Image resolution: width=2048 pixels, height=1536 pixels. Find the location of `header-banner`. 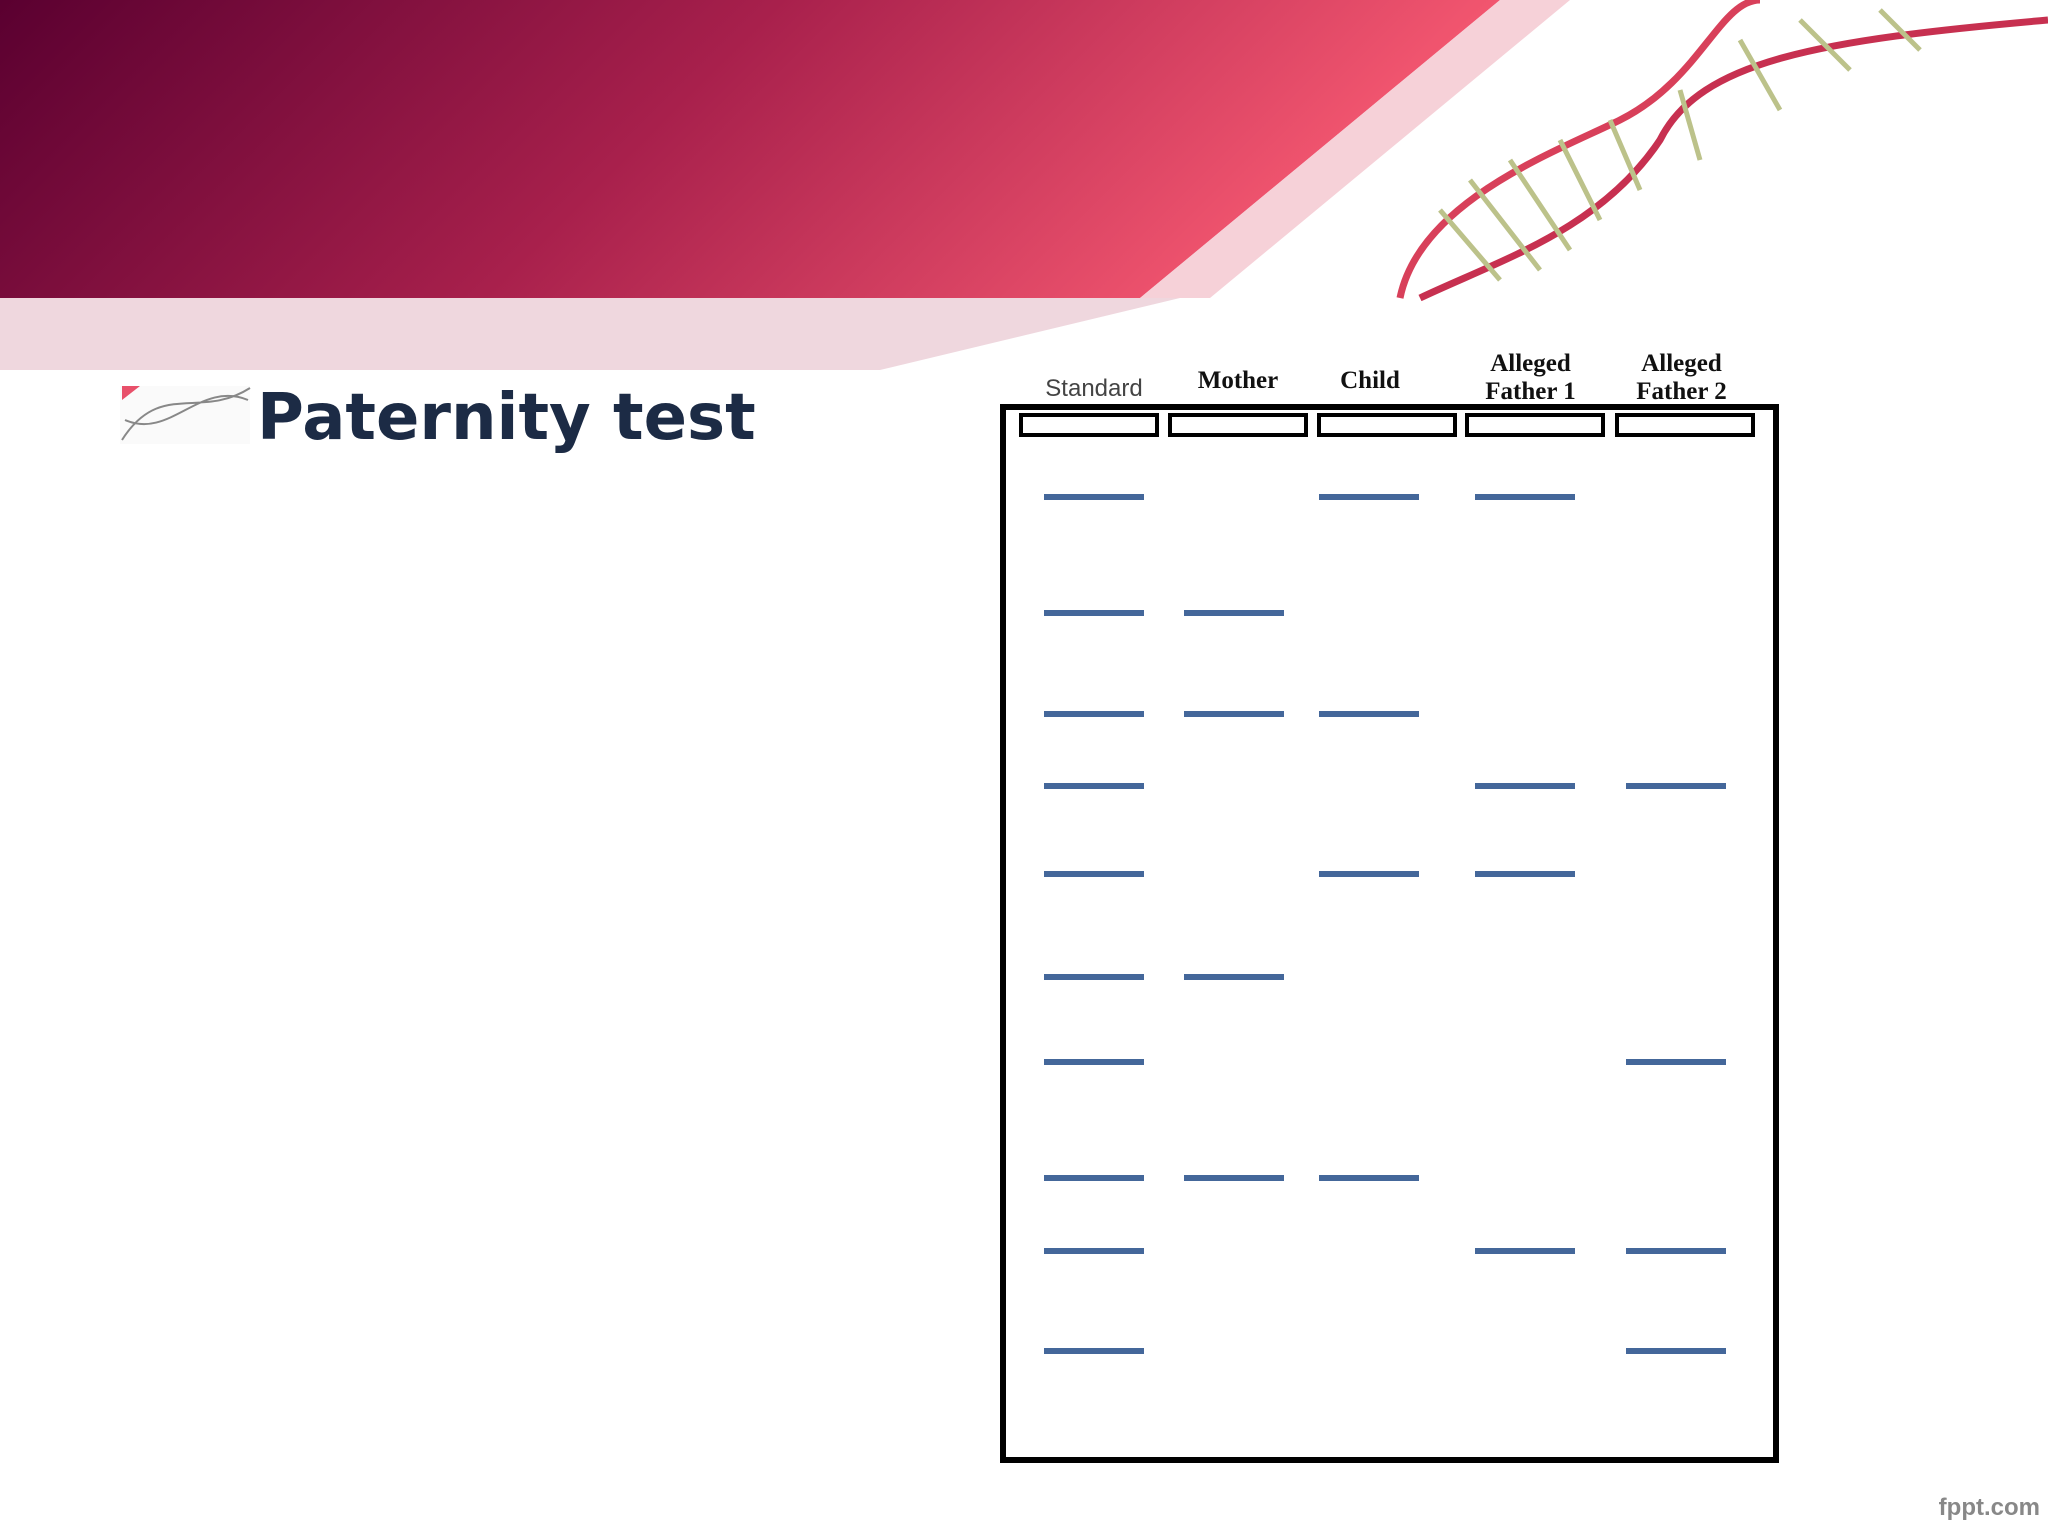

header-banner is located at coordinates (750, 149).